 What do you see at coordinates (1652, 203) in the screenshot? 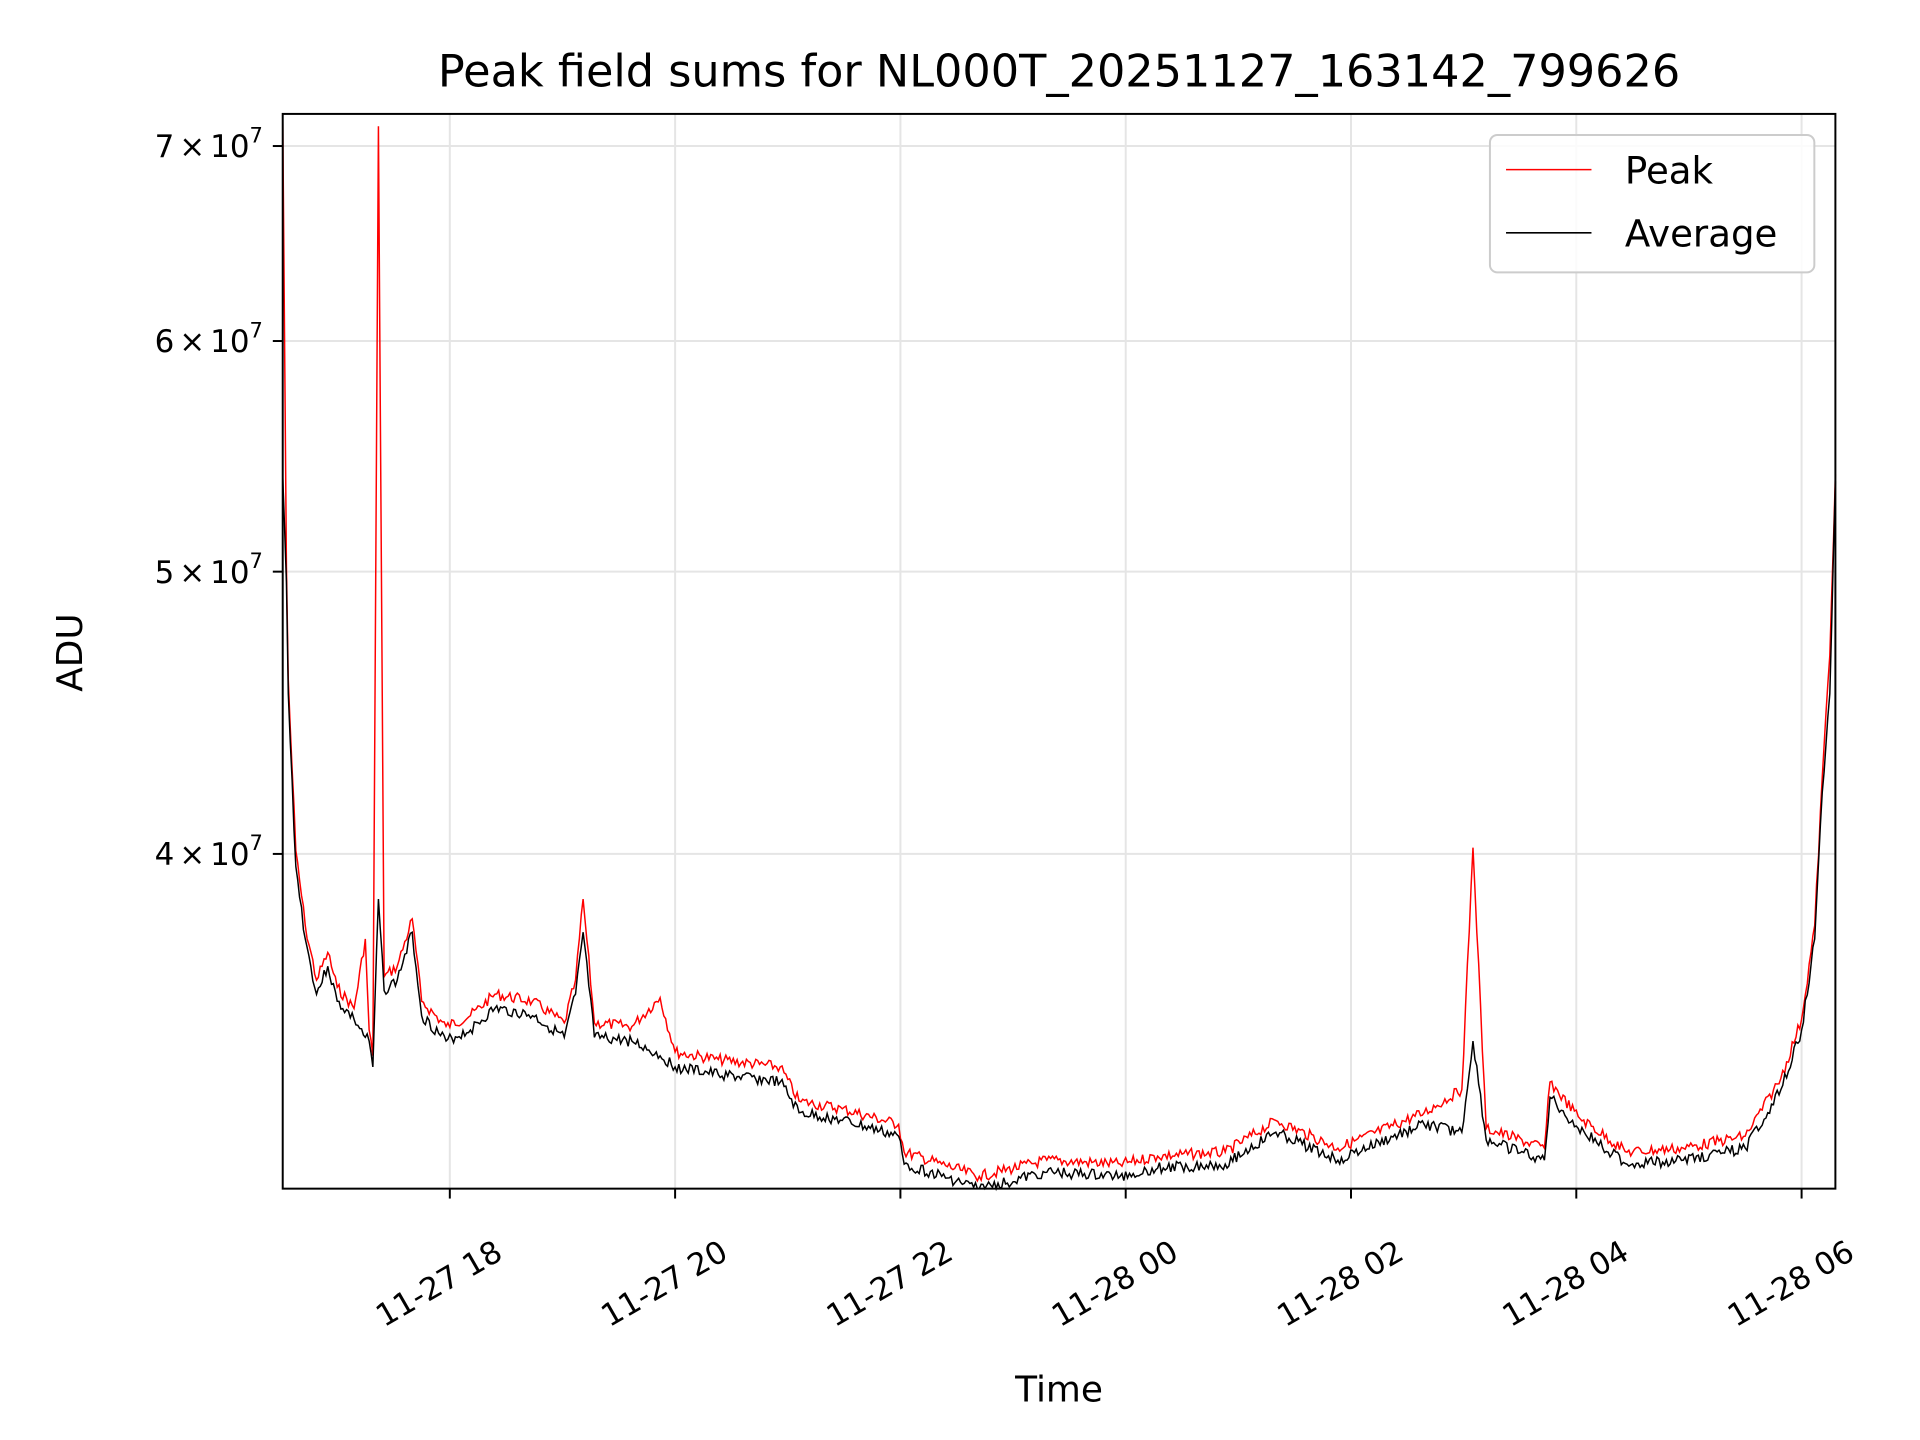
I see `legend: Peak Average` at bounding box center [1652, 203].